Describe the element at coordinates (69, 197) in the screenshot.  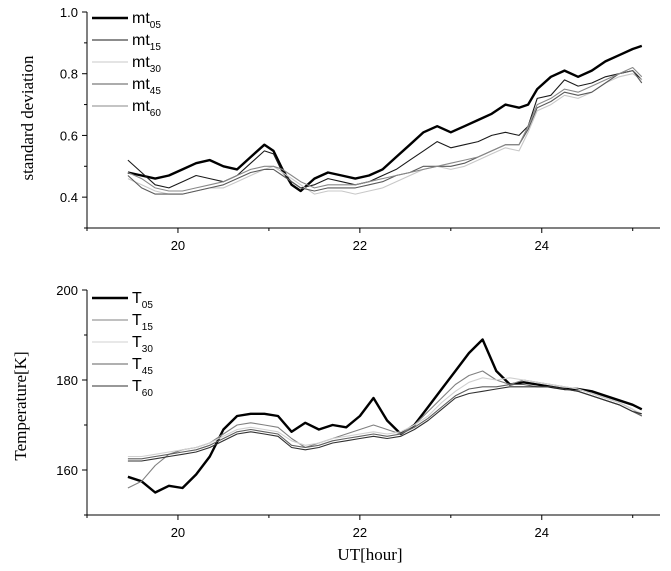
I see `top-y-tick-label: 0.4` at that location.